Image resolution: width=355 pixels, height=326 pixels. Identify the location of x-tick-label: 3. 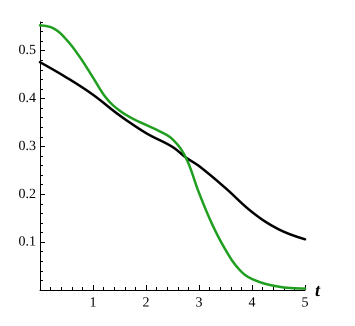
(199, 303).